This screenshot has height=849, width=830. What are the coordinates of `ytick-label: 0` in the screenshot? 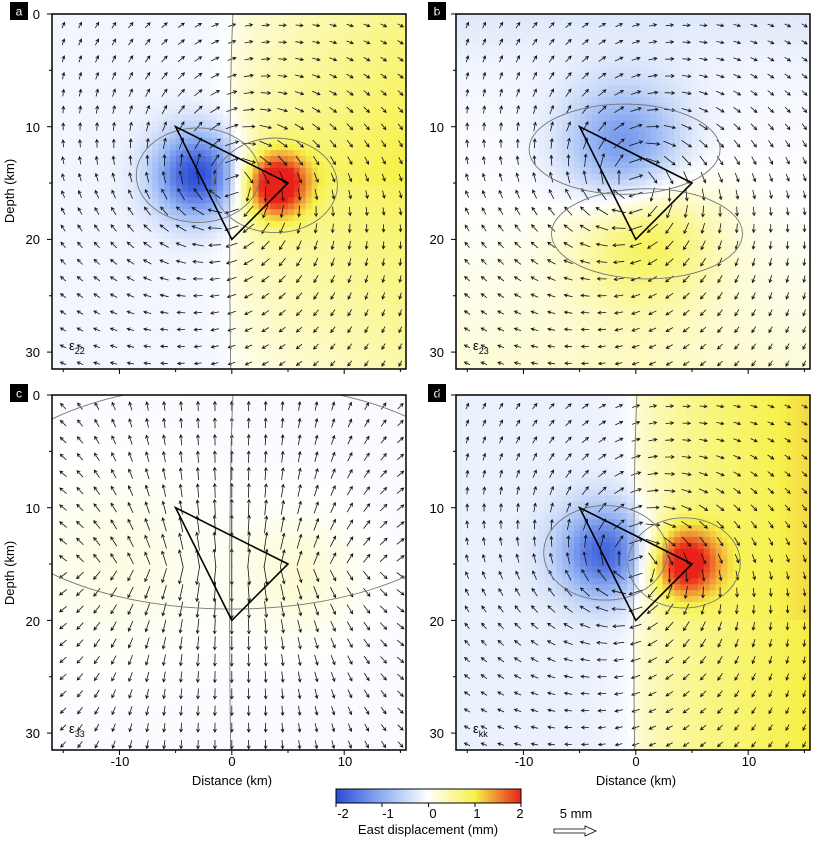 It's located at (36, 14).